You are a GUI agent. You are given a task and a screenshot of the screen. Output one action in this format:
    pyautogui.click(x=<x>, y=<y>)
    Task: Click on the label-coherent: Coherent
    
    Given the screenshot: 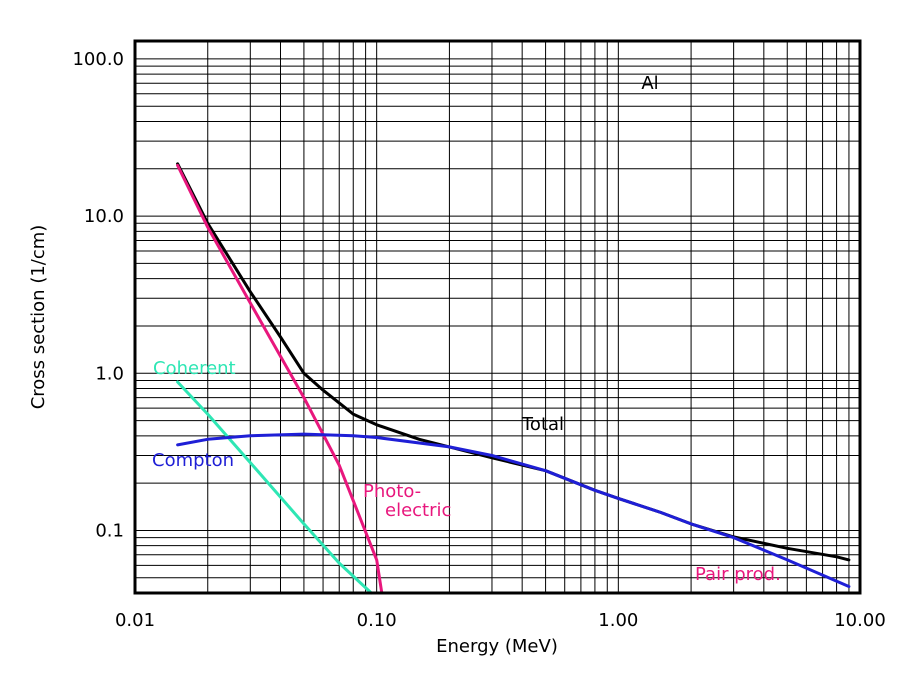 What is the action you would take?
    pyautogui.click(x=194, y=368)
    